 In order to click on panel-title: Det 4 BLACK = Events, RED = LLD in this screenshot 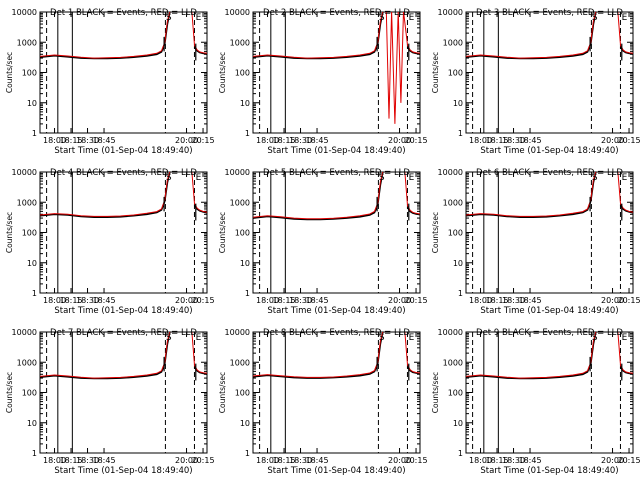, I will do `click(123, 173)`.